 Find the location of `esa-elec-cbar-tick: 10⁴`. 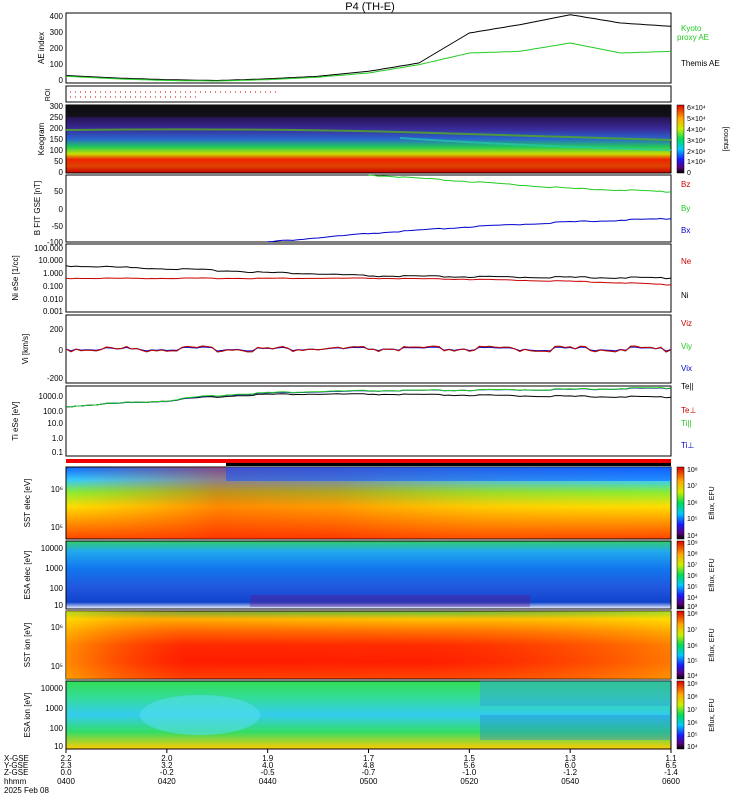

esa-elec-cbar-tick: 10⁴ is located at coordinates (692, 598).